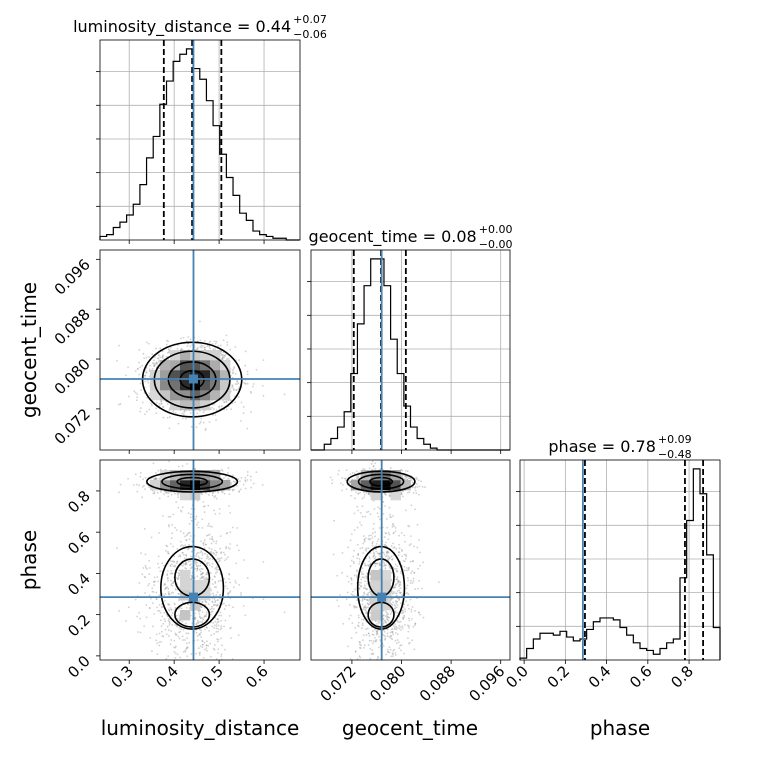  I want to click on panel-background, so click(620, 560).